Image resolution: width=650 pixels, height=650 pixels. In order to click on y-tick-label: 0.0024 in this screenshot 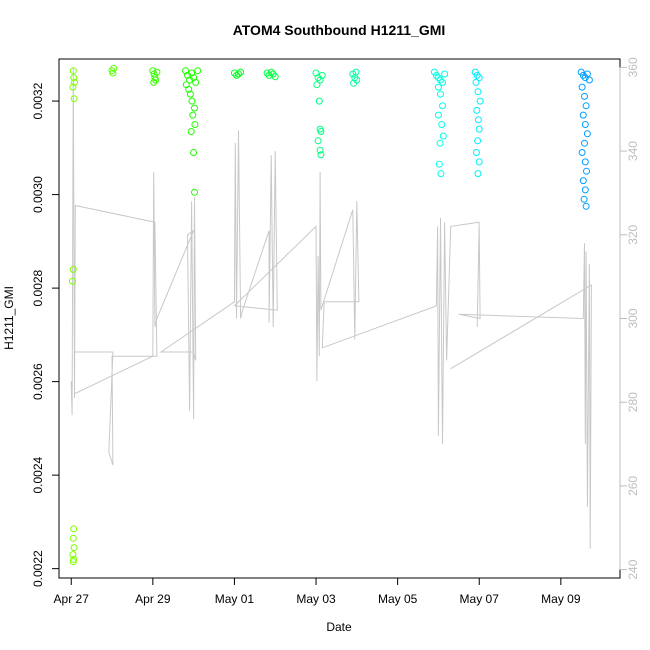, I will do `click(38, 474)`.